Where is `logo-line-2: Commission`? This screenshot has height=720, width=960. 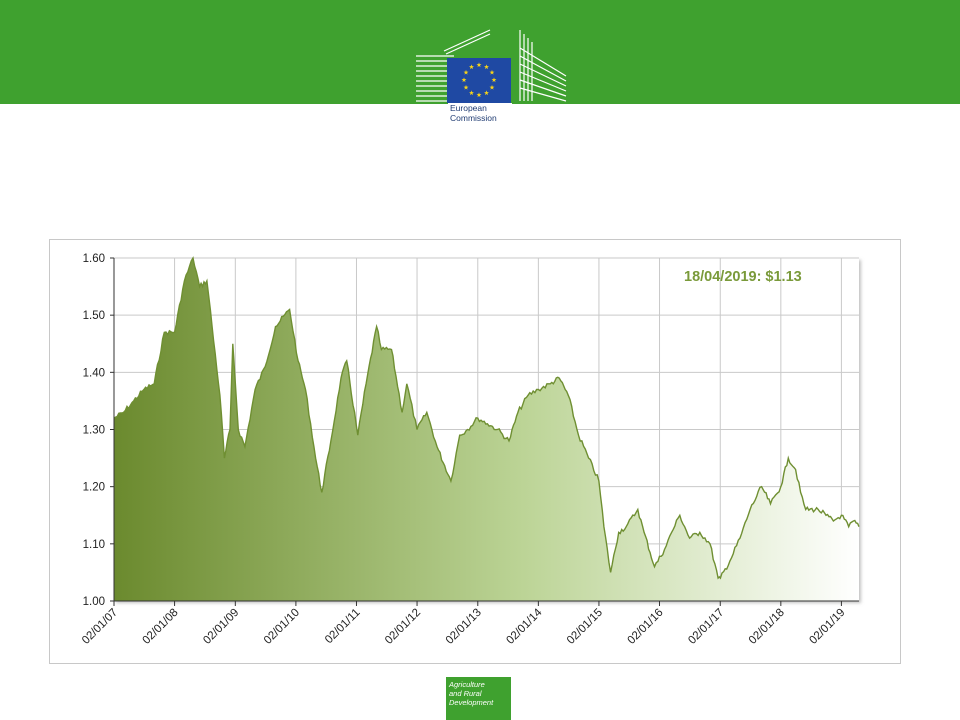
logo-line-2: Commission is located at coordinates (473, 118).